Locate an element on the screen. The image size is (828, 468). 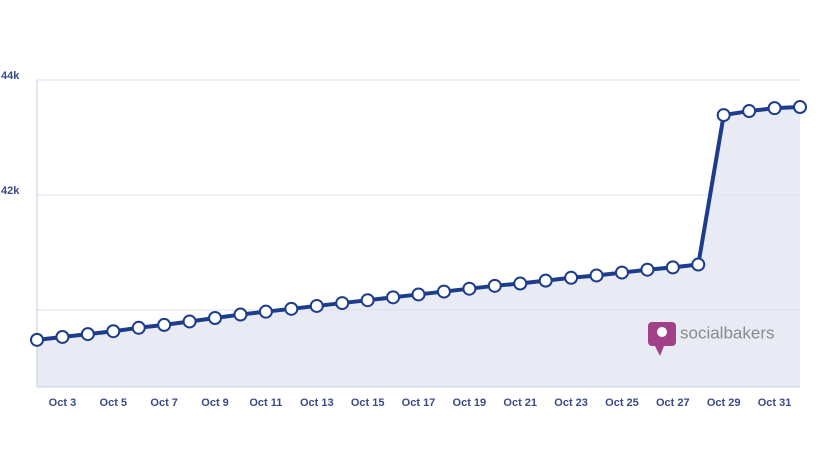
y-tick-label: 42k is located at coordinates (10, 191).